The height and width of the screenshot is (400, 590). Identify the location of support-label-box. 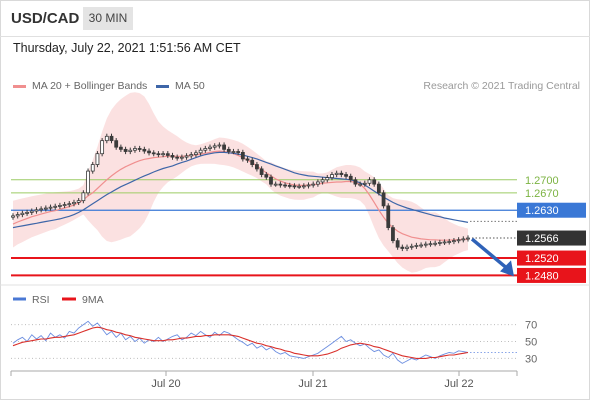
(551, 258).